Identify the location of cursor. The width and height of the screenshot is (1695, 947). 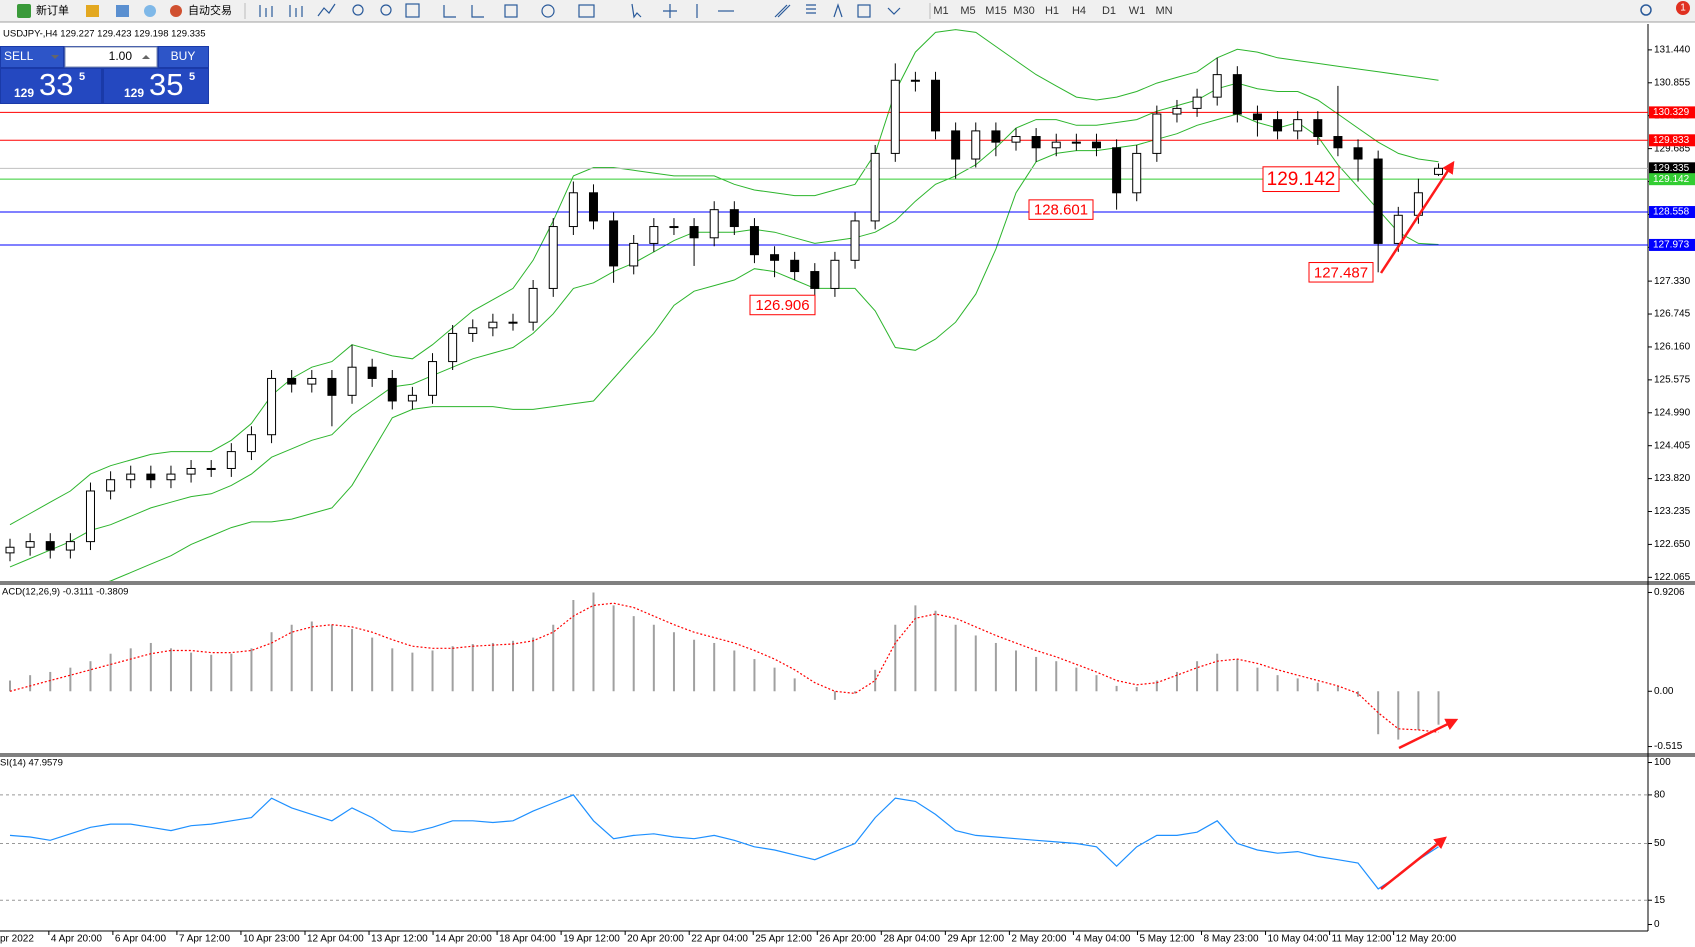
(636, 11).